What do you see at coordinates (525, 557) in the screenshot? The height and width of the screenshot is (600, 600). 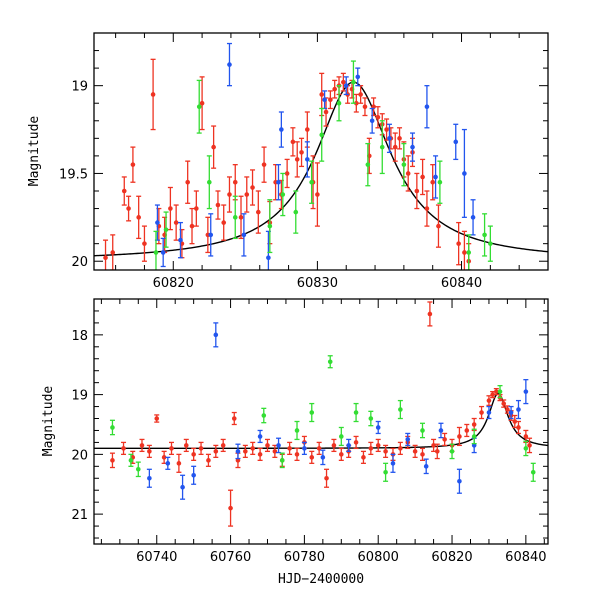 I see `bottom-x-tick-label: 60840` at bounding box center [525, 557].